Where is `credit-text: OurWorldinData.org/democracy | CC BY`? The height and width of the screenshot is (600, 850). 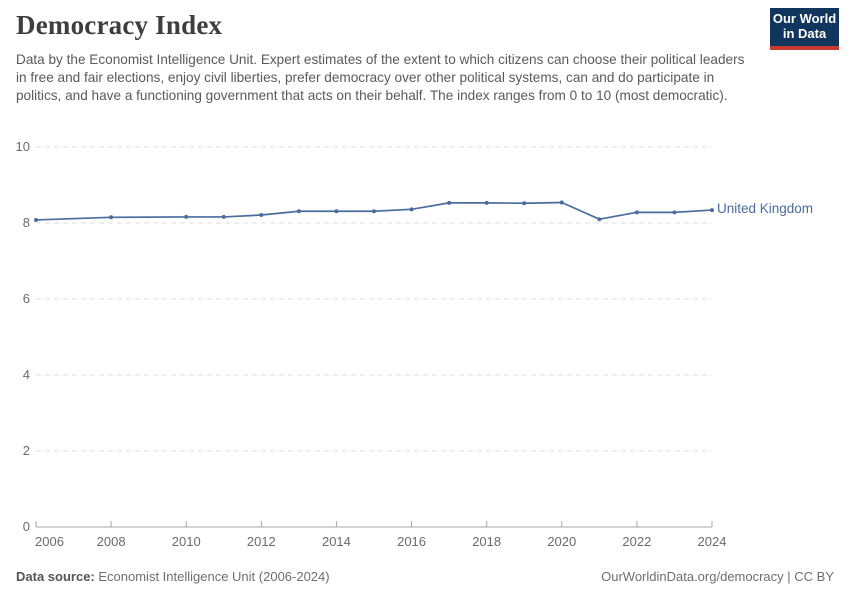 credit-text: OurWorldinData.org/democracy | CC BY is located at coordinates (717, 576).